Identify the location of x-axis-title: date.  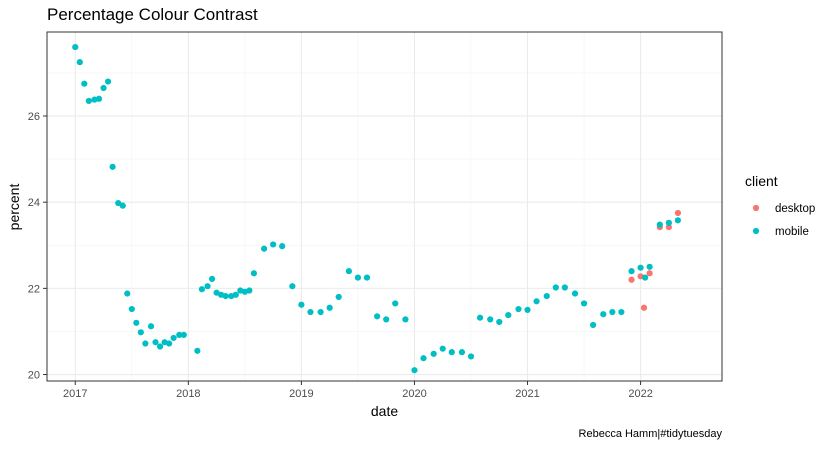
(384, 411).